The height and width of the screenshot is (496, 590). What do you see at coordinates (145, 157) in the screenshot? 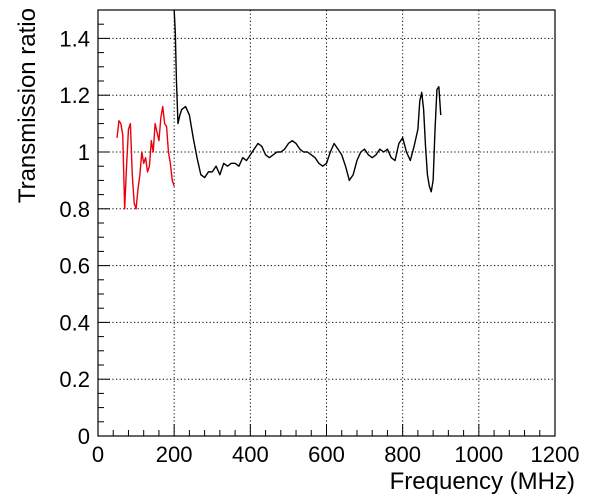
I see `red-series-line` at bounding box center [145, 157].